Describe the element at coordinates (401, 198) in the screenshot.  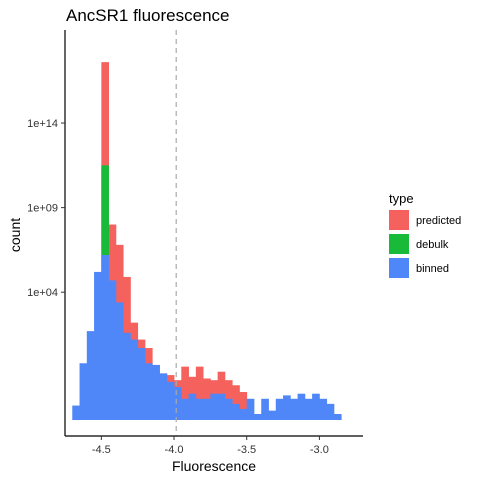
I see `legend-title: type` at that location.